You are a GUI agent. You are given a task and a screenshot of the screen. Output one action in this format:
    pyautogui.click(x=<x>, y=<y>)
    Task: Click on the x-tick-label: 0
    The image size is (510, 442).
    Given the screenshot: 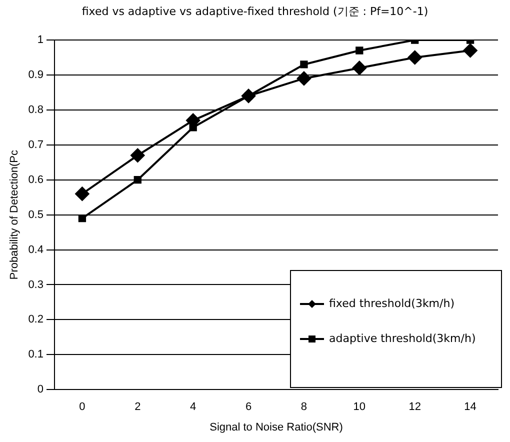 What is the action you would take?
    pyautogui.click(x=82, y=407)
    